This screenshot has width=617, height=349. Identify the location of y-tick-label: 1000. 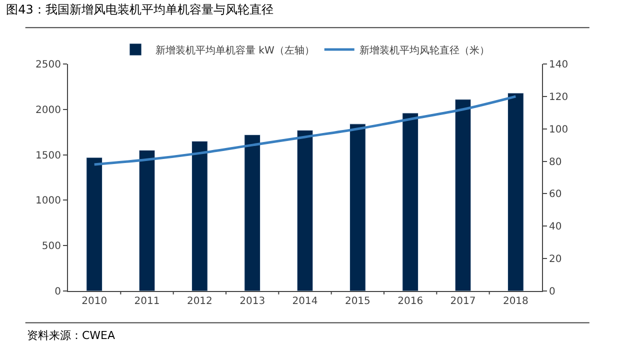
(48, 201).